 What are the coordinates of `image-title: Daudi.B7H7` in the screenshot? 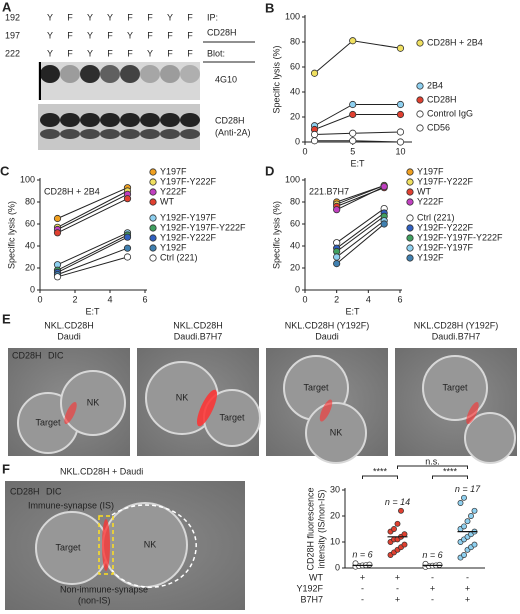 It's located at (456, 336).